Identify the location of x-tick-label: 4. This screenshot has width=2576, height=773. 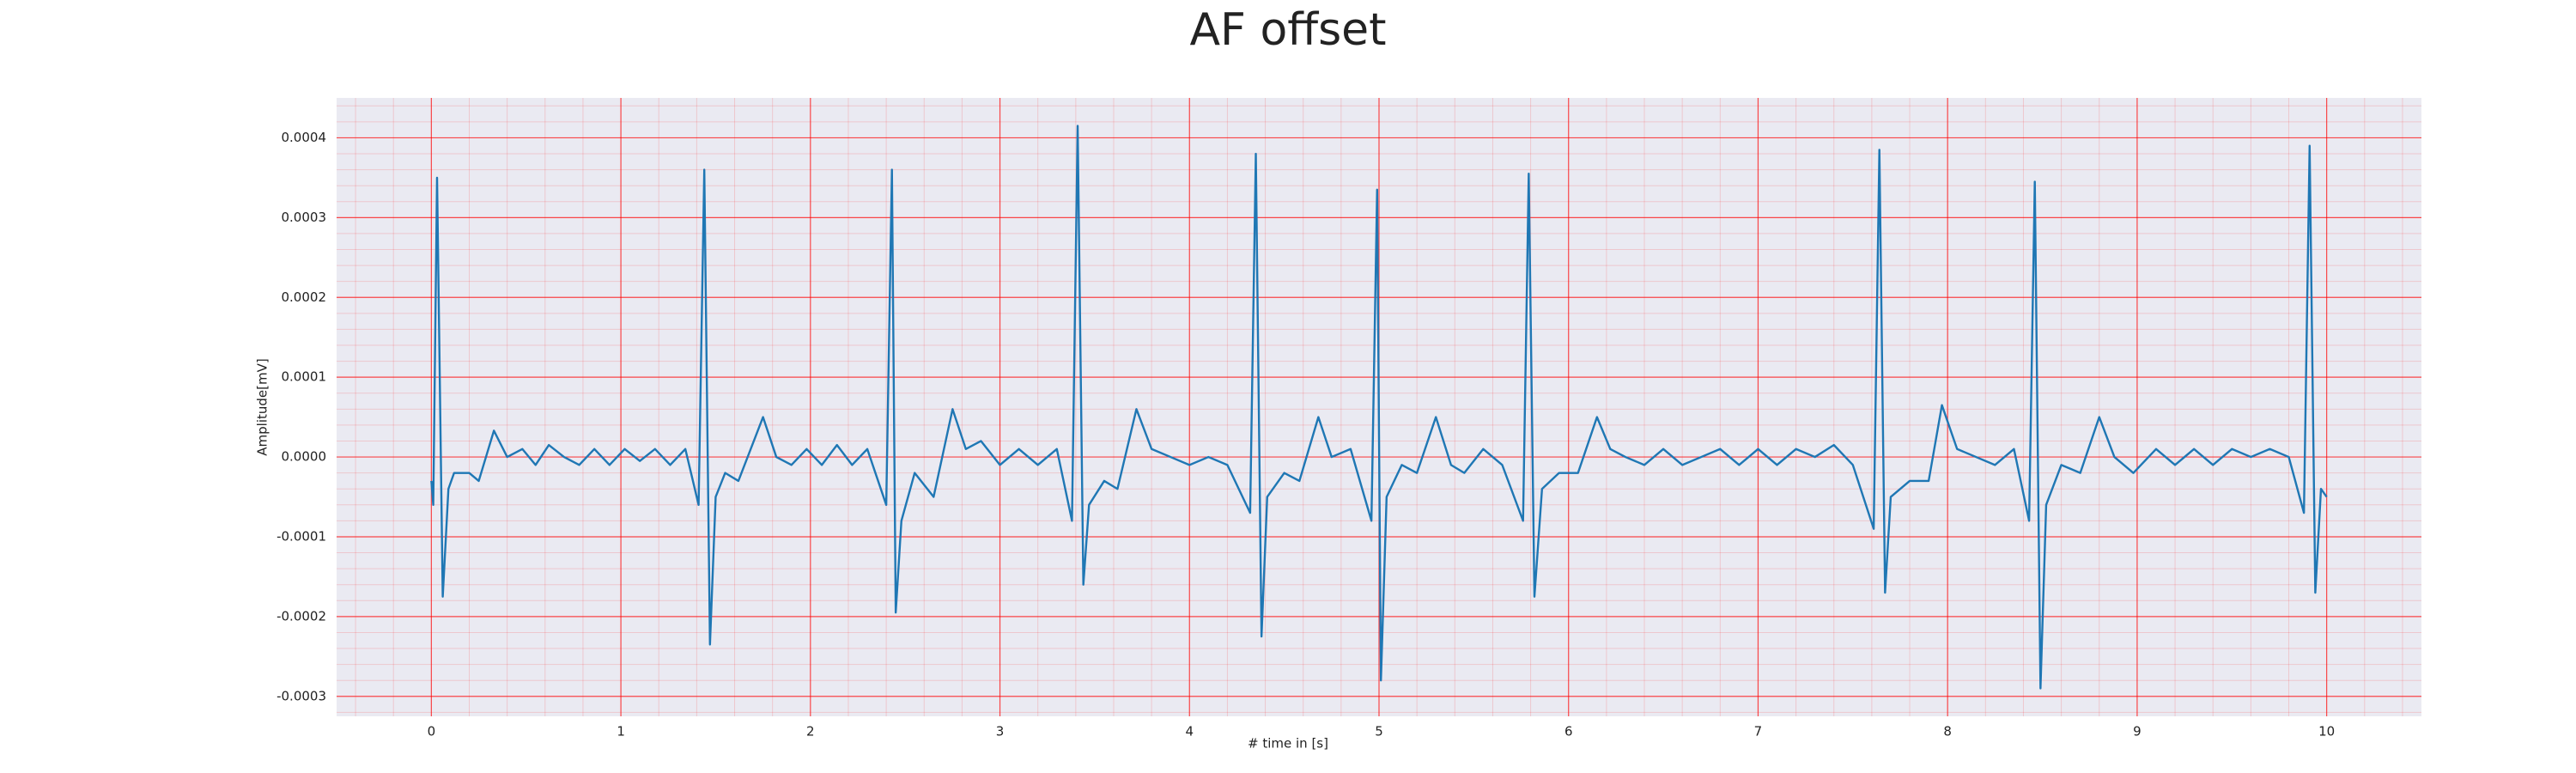
(1189, 732).